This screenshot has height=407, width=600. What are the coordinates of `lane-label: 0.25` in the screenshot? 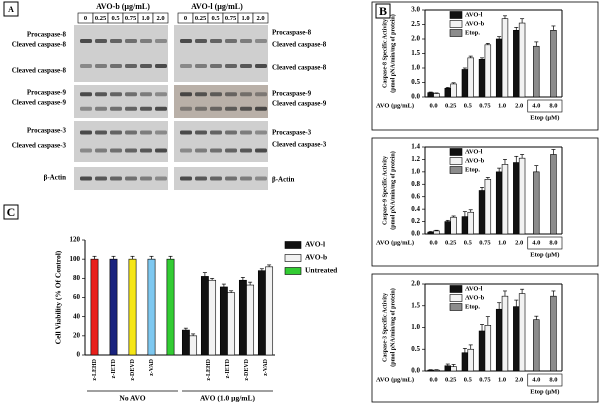 It's located at (201, 18).